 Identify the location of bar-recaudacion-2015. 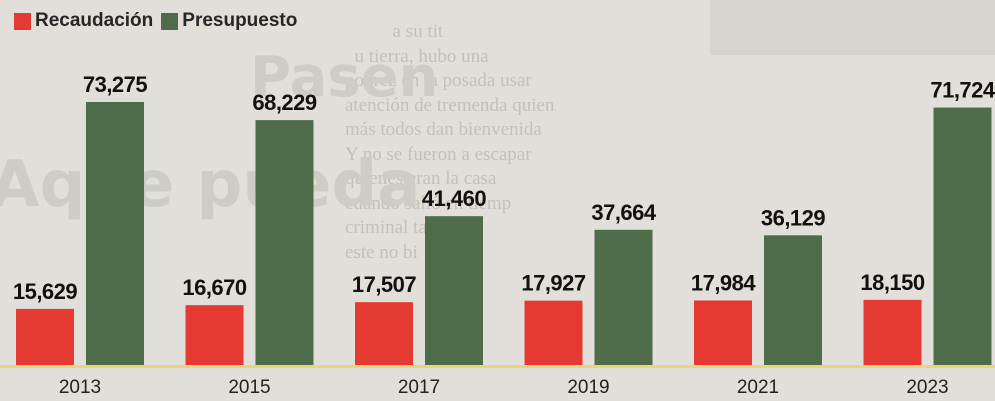
(214, 335).